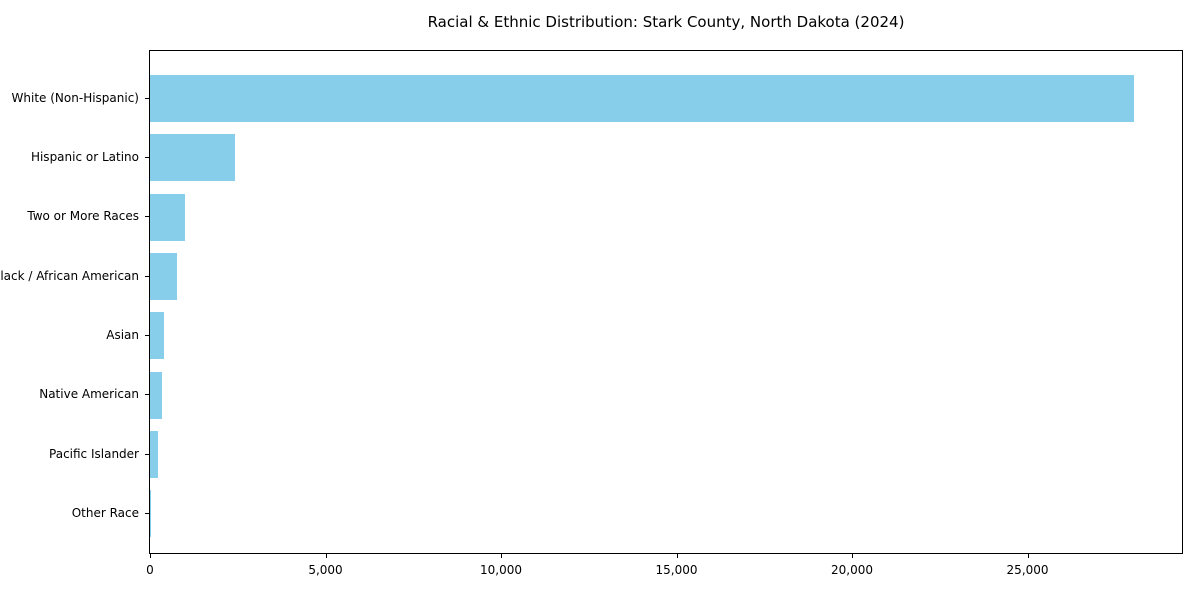 This screenshot has height=600, width=1200. Describe the element at coordinates (163, 277) in the screenshot. I see `bar-black-african-american` at that location.